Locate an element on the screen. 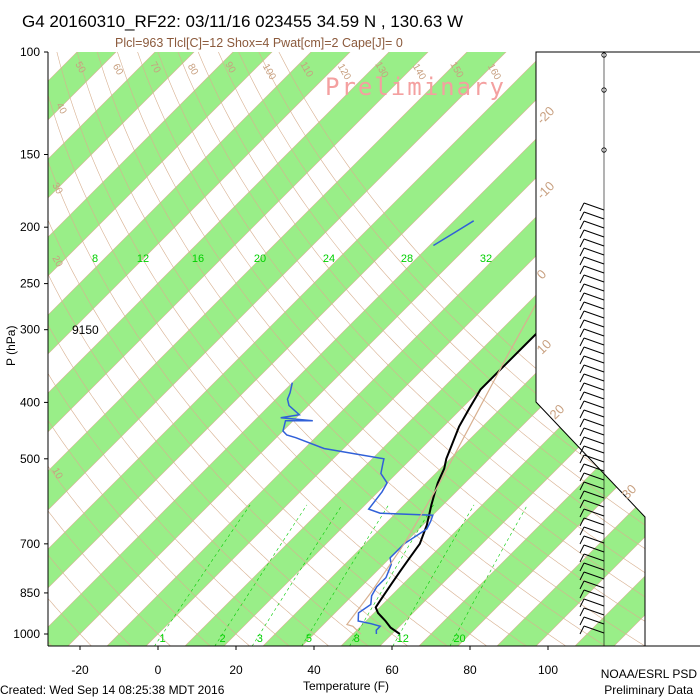 The height and width of the screenshot is (700, 700). mixing-ratio-bottom-label: 20 is located at coordinates (459, 639).